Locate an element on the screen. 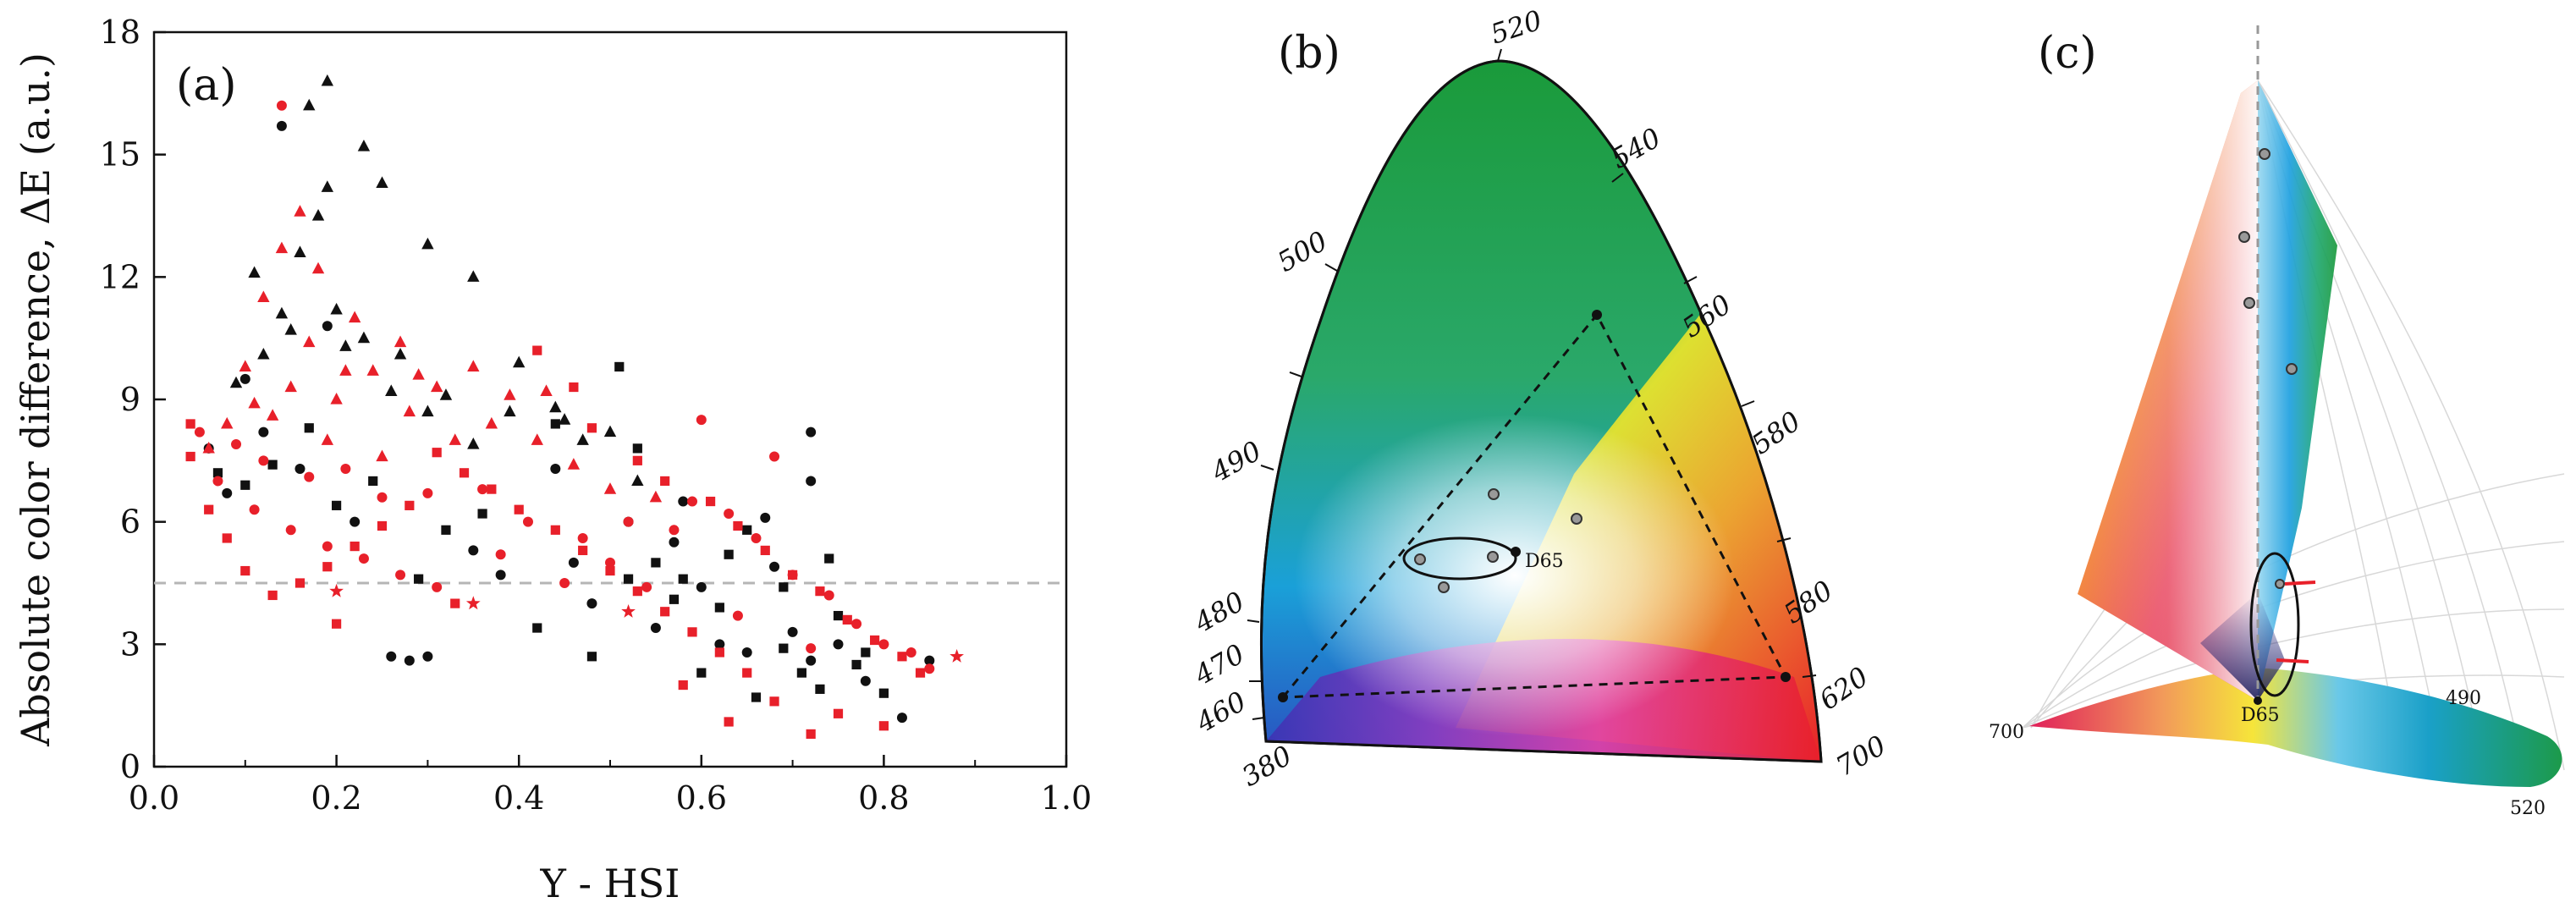 This screenshot has height=919, width=2576. d65-label: D65 is located at coordinates (2260, 715).